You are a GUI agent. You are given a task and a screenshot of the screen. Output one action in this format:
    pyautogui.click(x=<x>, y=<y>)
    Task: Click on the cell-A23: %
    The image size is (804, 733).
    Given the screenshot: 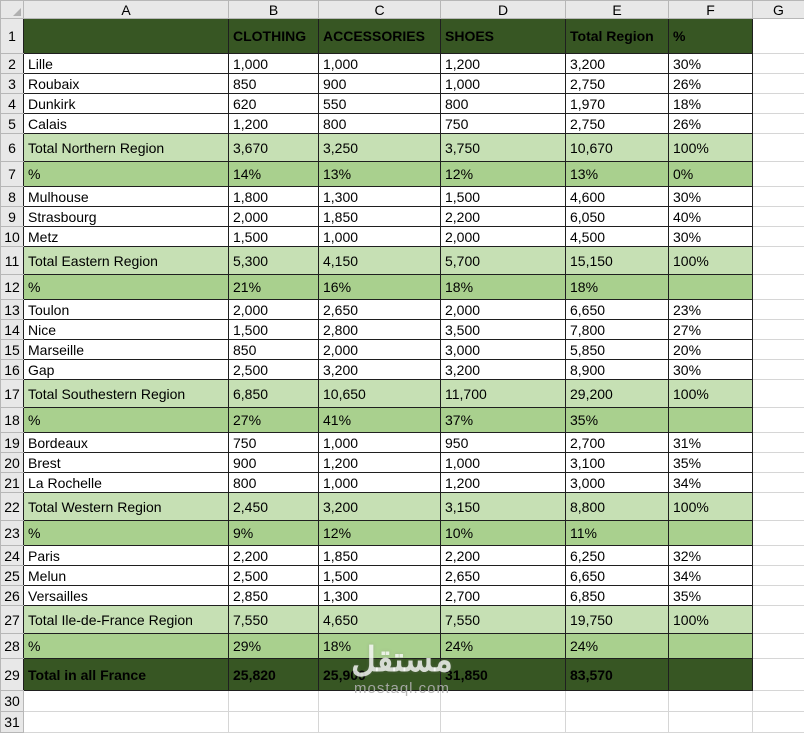 What is the action you would take?
    pyautogui.click(x=126, y=533)
    